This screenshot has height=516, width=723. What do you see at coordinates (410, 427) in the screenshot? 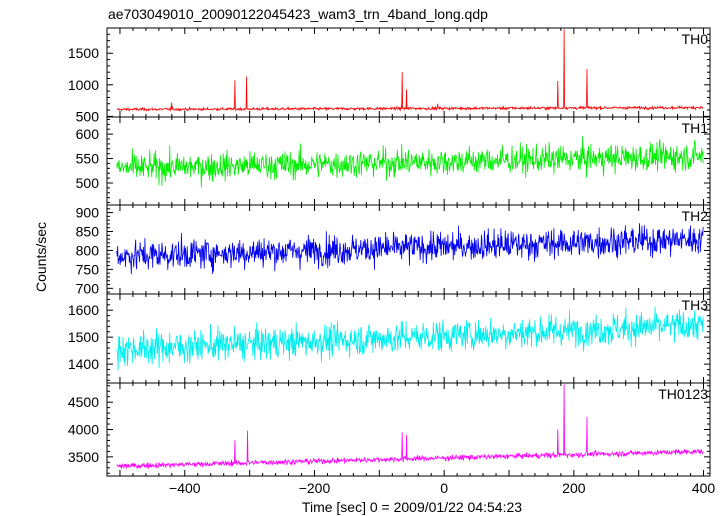
I see `series-line-th0123` at bounding box center [410, 427].